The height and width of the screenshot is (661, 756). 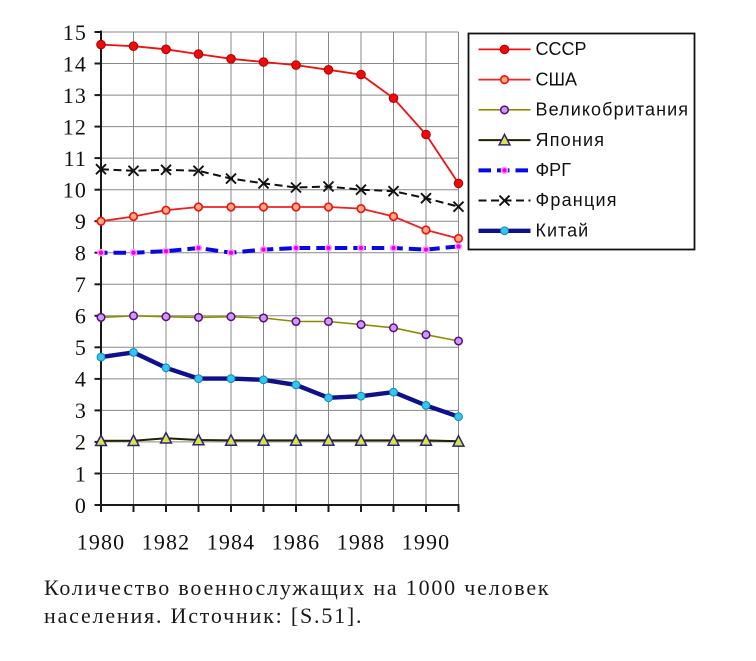 I want to click on svg-text: 5, so click(x=81, y=347).